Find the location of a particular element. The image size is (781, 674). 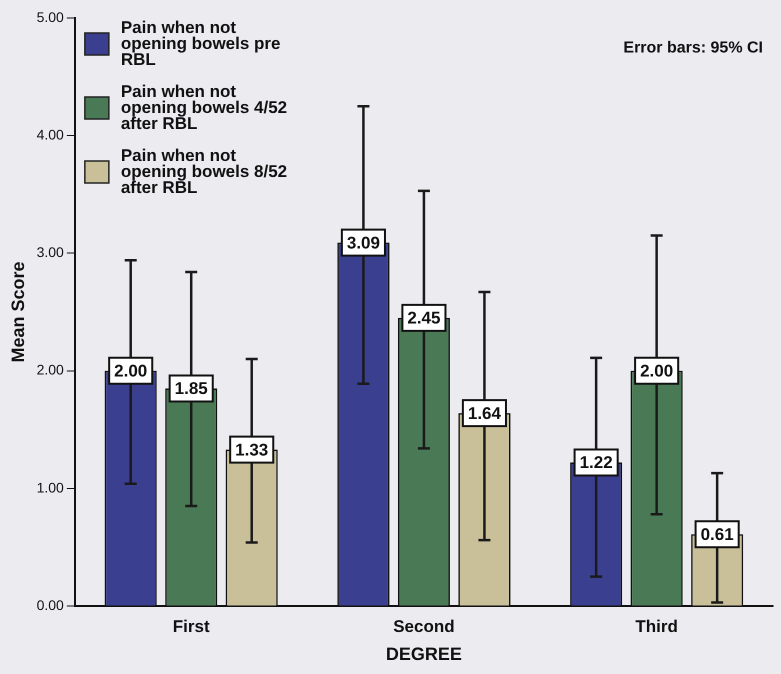

y-tick-label: 5.00 is located at coordinates (50, 16).